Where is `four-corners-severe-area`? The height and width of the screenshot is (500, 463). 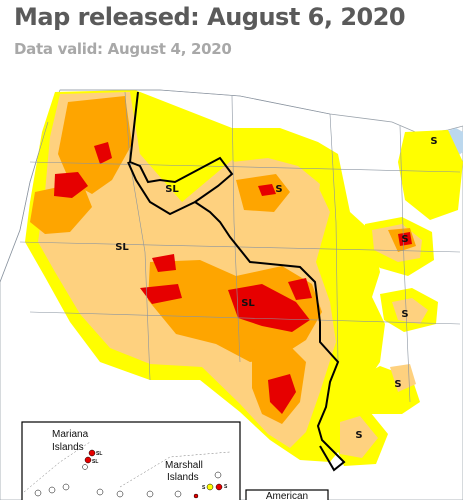
four-corners-severe-area is located at coordinates (235, 311).